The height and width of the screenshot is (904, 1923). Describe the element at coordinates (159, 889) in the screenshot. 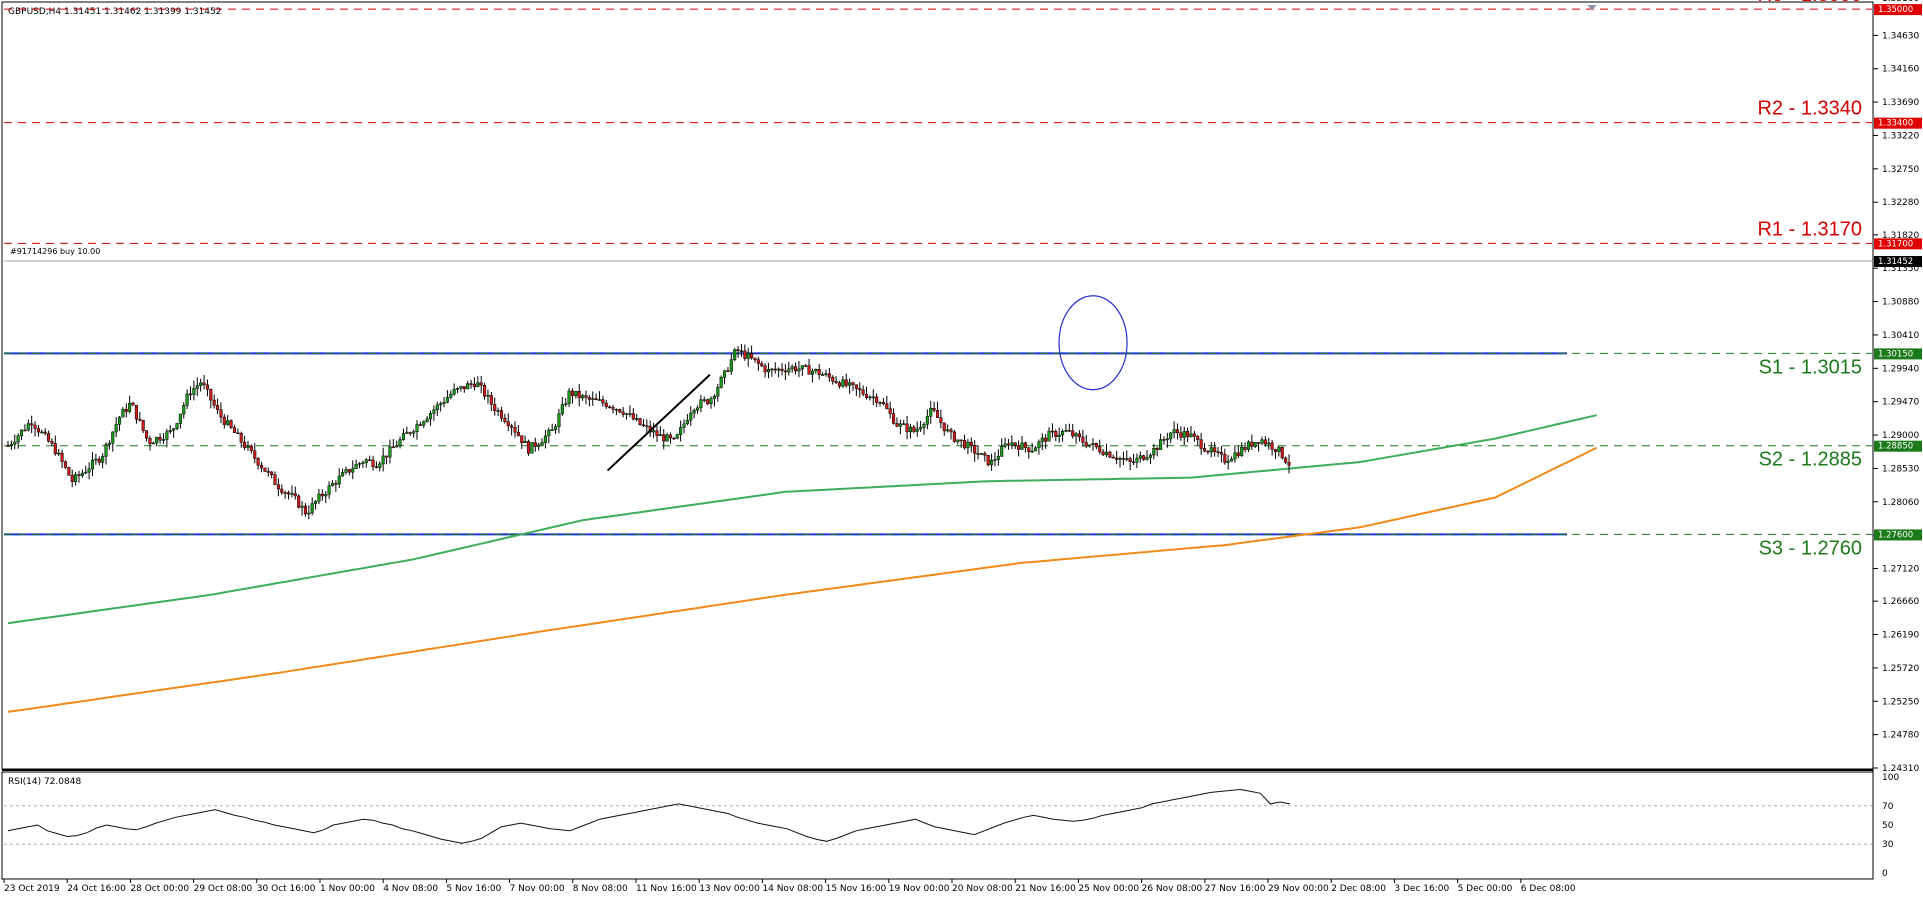

I see `time-tick-label: 28 Oct 00:00` at that location.